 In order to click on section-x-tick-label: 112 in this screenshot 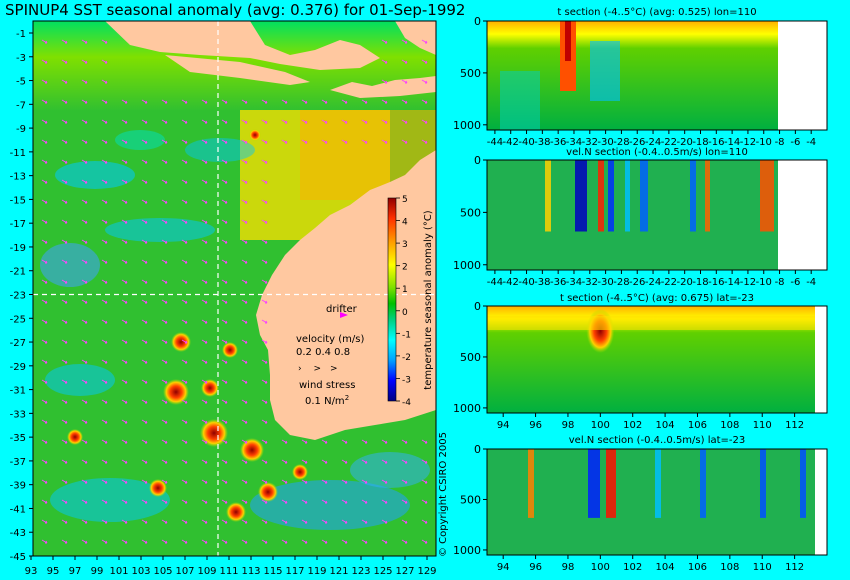, I will do `click(794, 425)`.